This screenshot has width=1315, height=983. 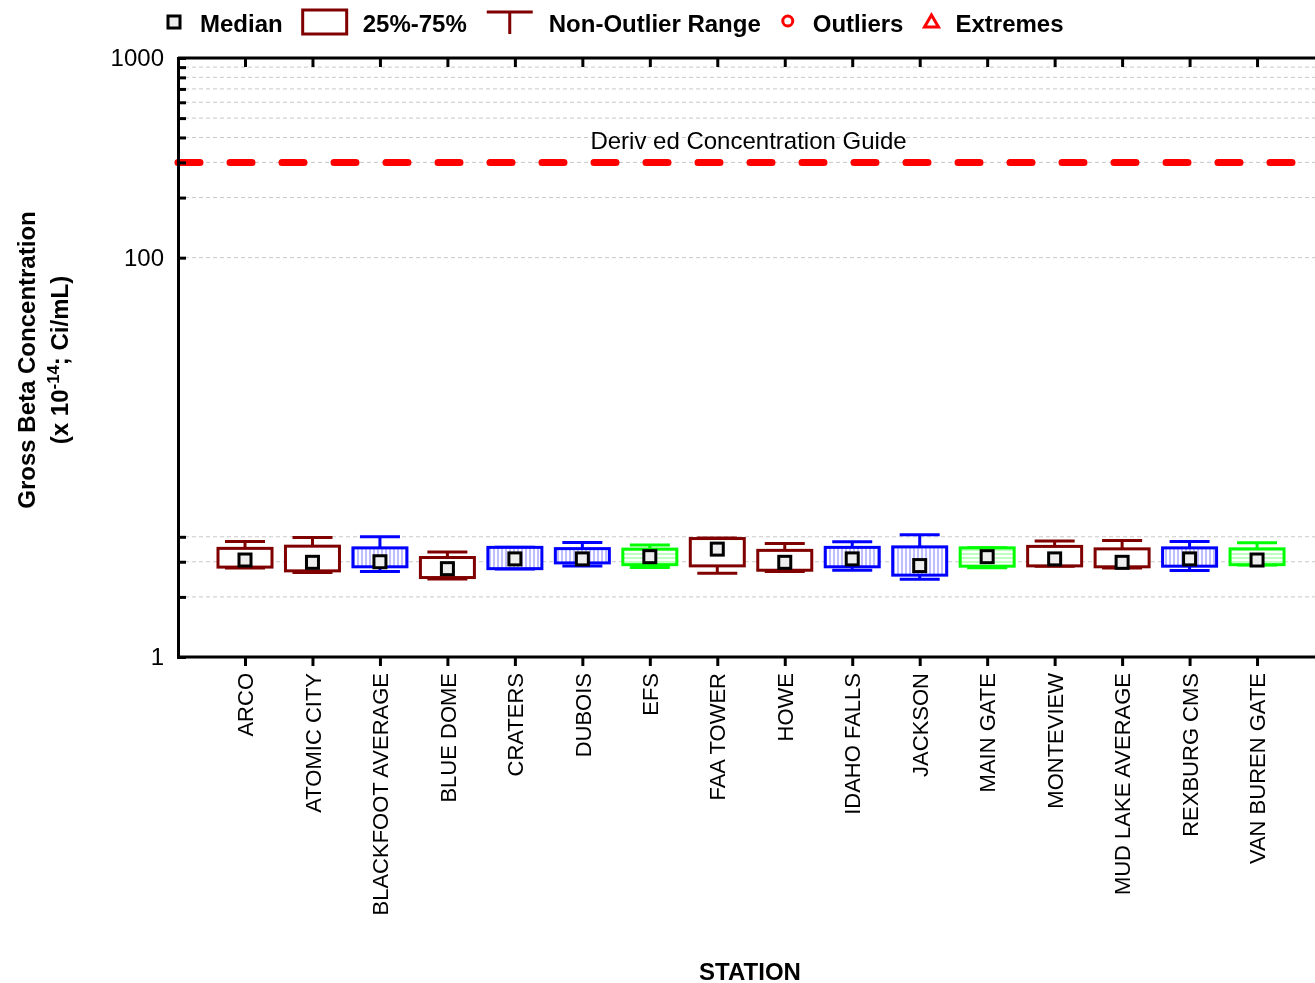 I want to click on x-tick-label: IDAHO FALLS, so click(x=853, y=744).